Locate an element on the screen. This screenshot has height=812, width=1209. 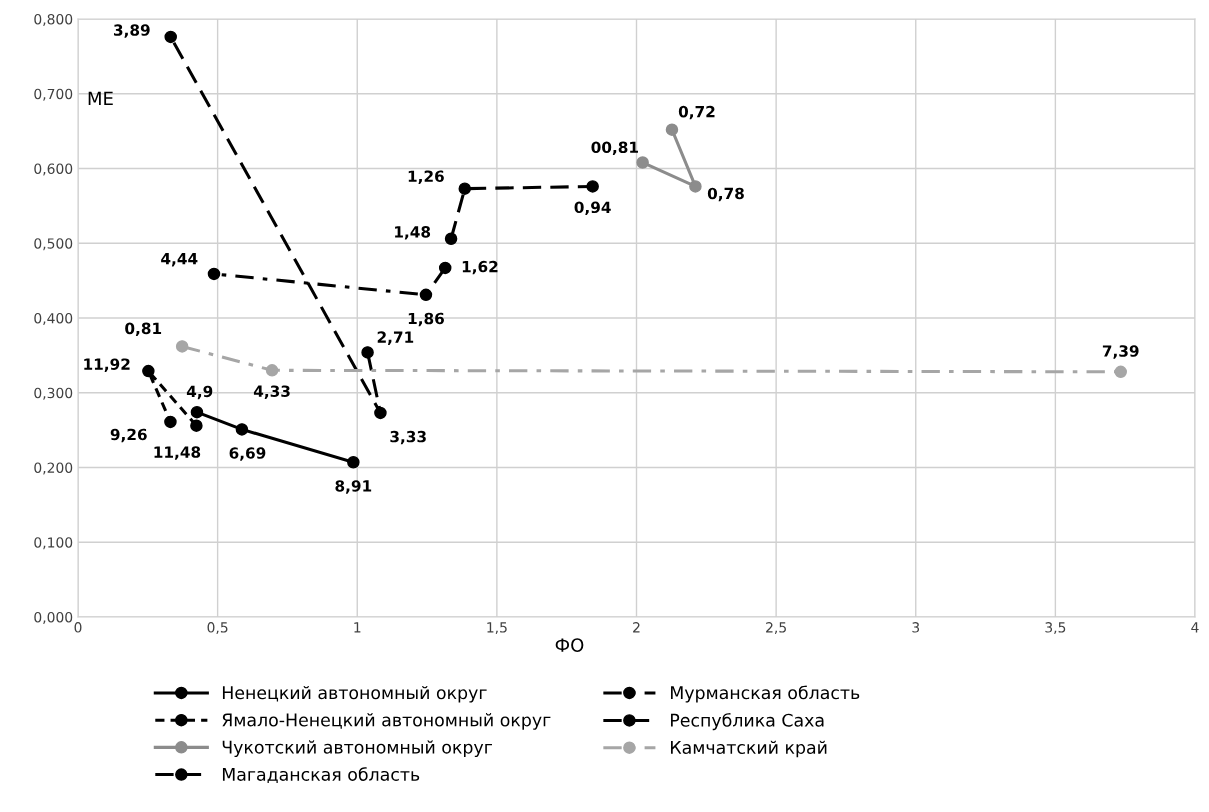
annotation: 1,26 is located at coordinates (426, 177).